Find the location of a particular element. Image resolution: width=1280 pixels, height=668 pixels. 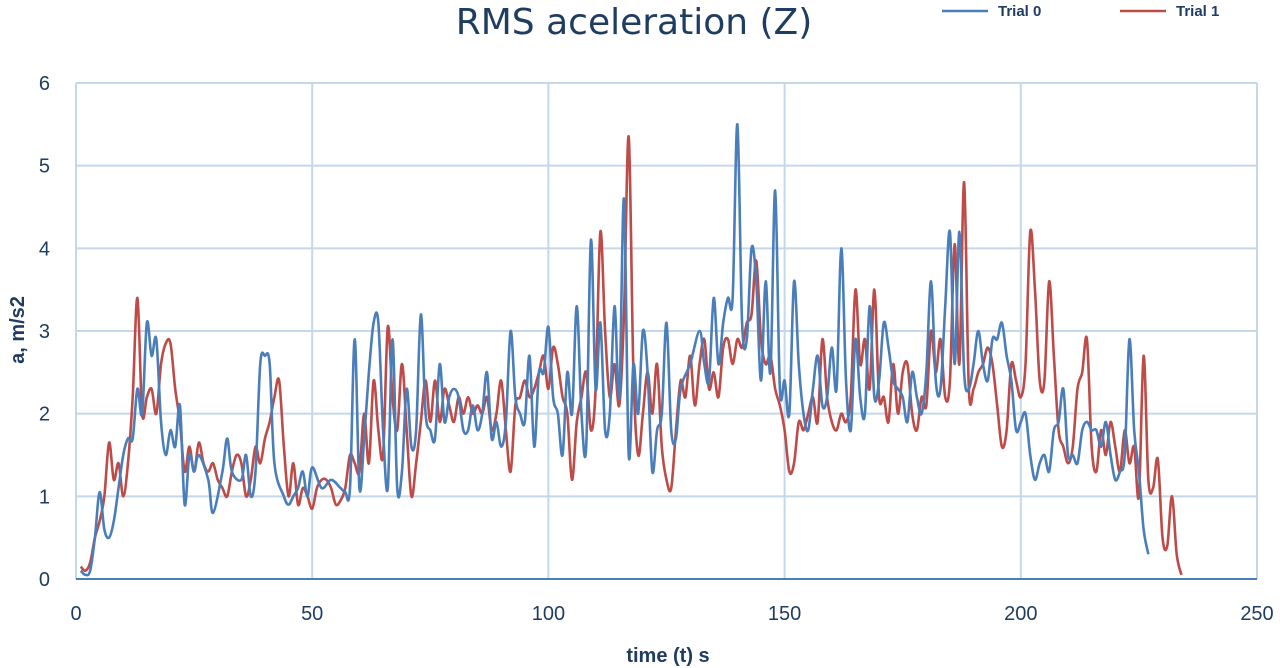

x-axis-label: time (t) s is located at coordinates (667, 656).